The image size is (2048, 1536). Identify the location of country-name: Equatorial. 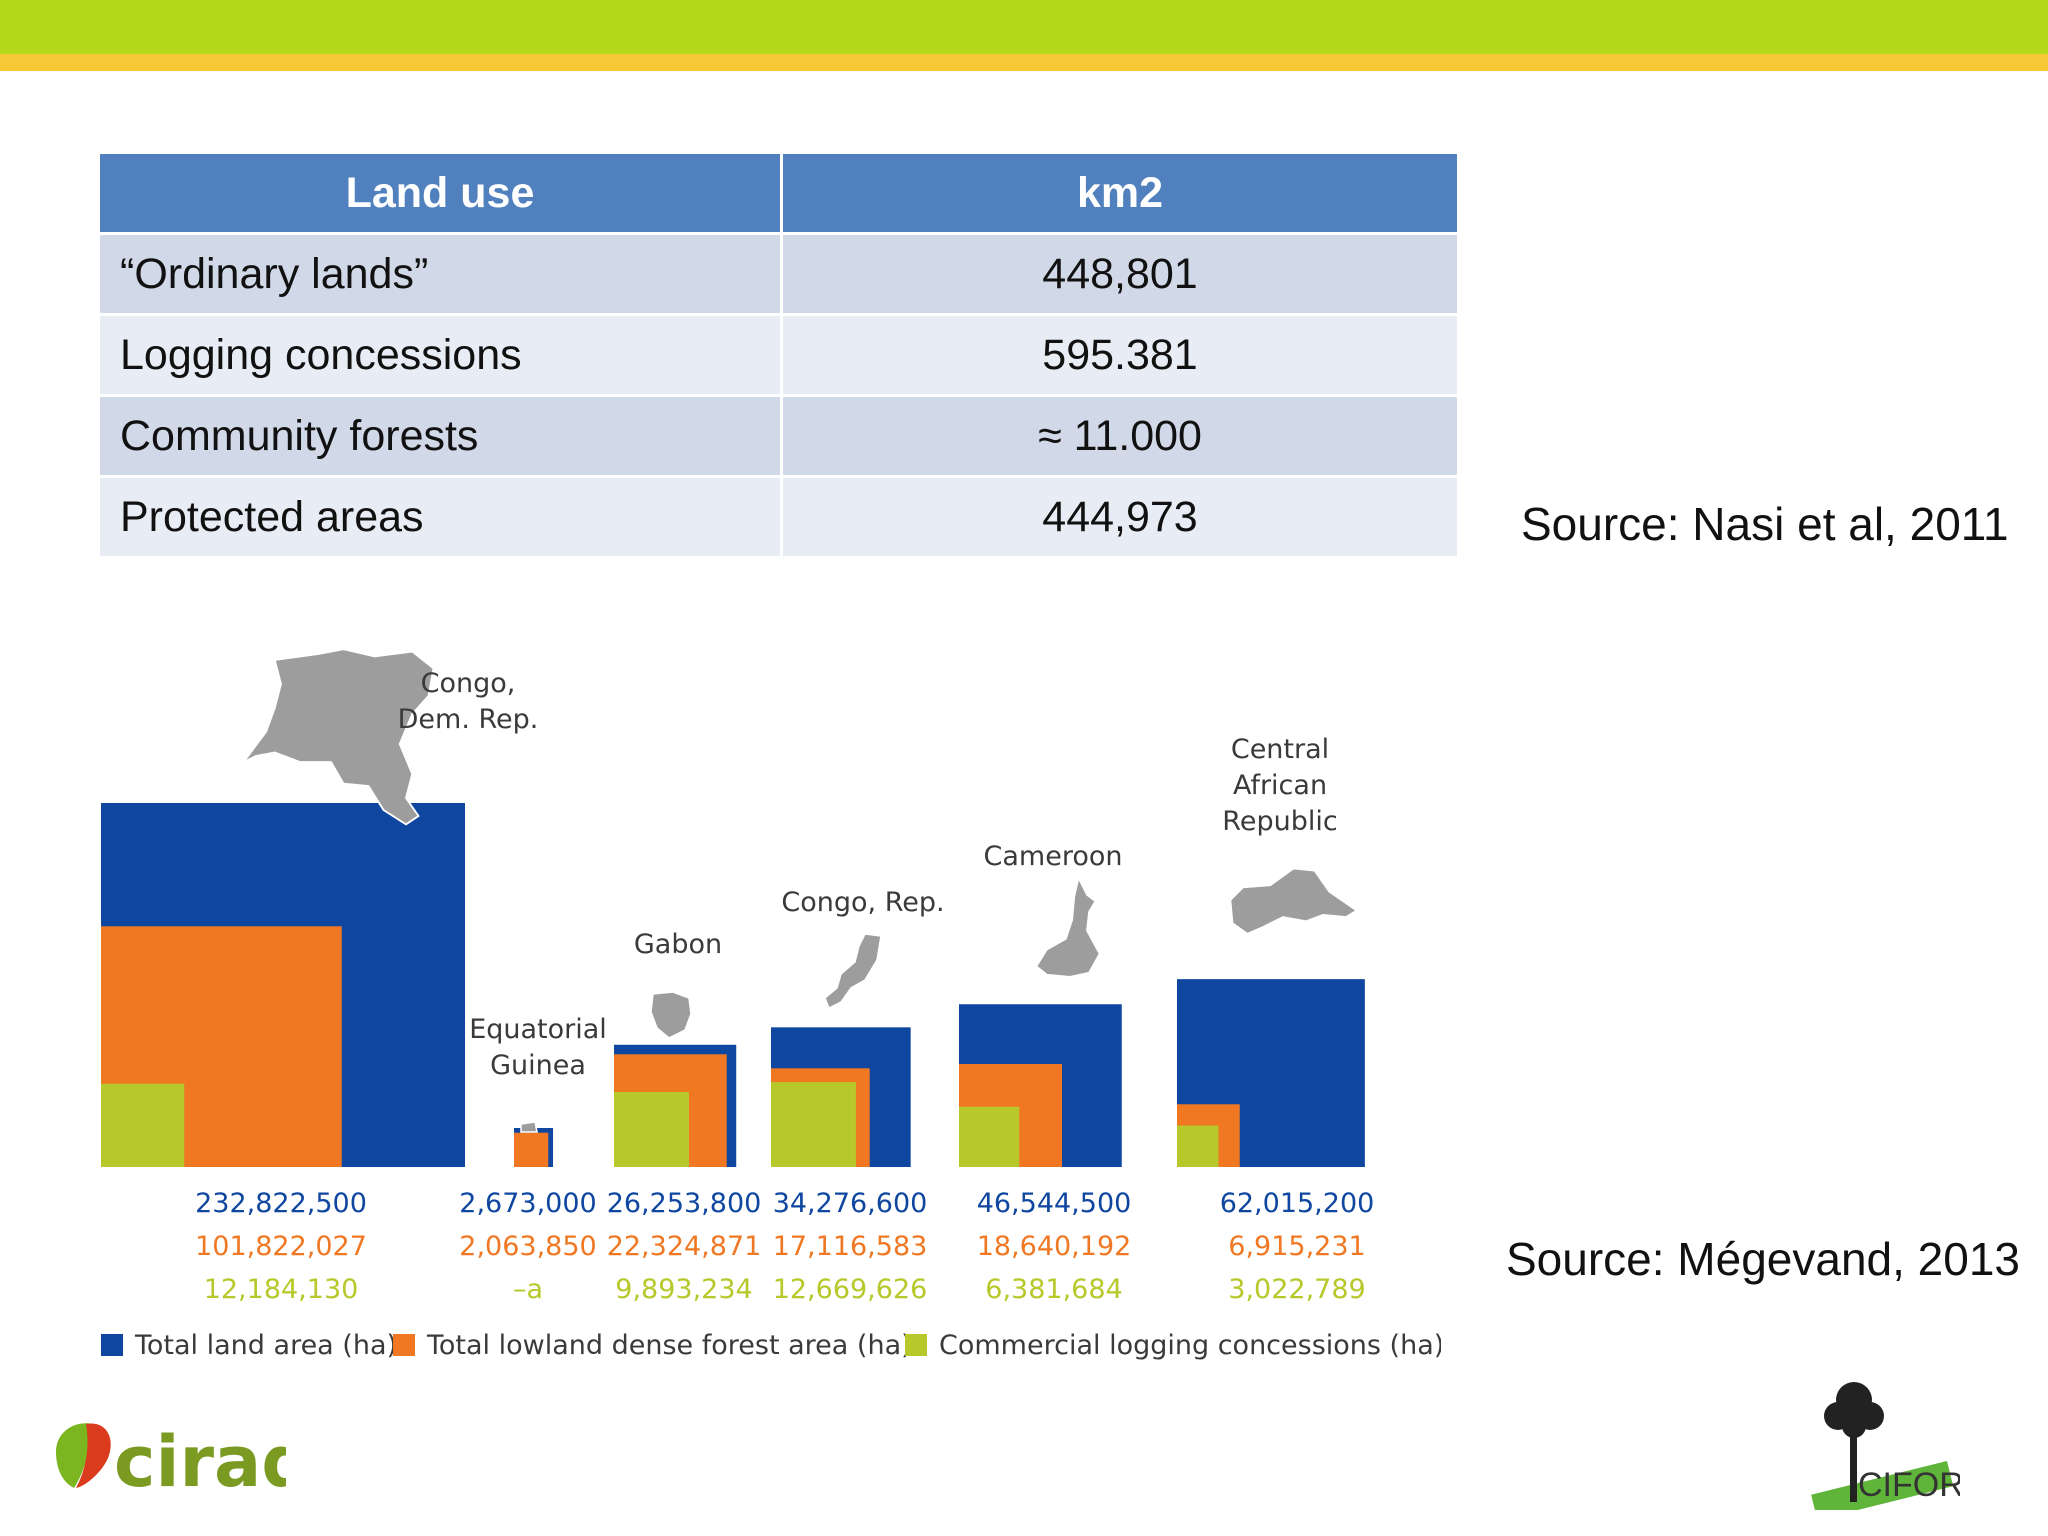
(538, 1029).